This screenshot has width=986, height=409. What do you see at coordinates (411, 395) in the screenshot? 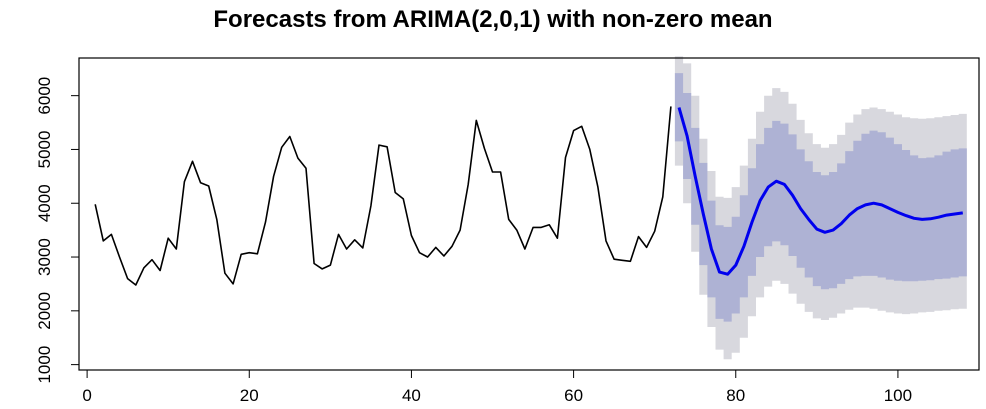
I see `x-tick-label: 40` at bounding box center [411, 395].